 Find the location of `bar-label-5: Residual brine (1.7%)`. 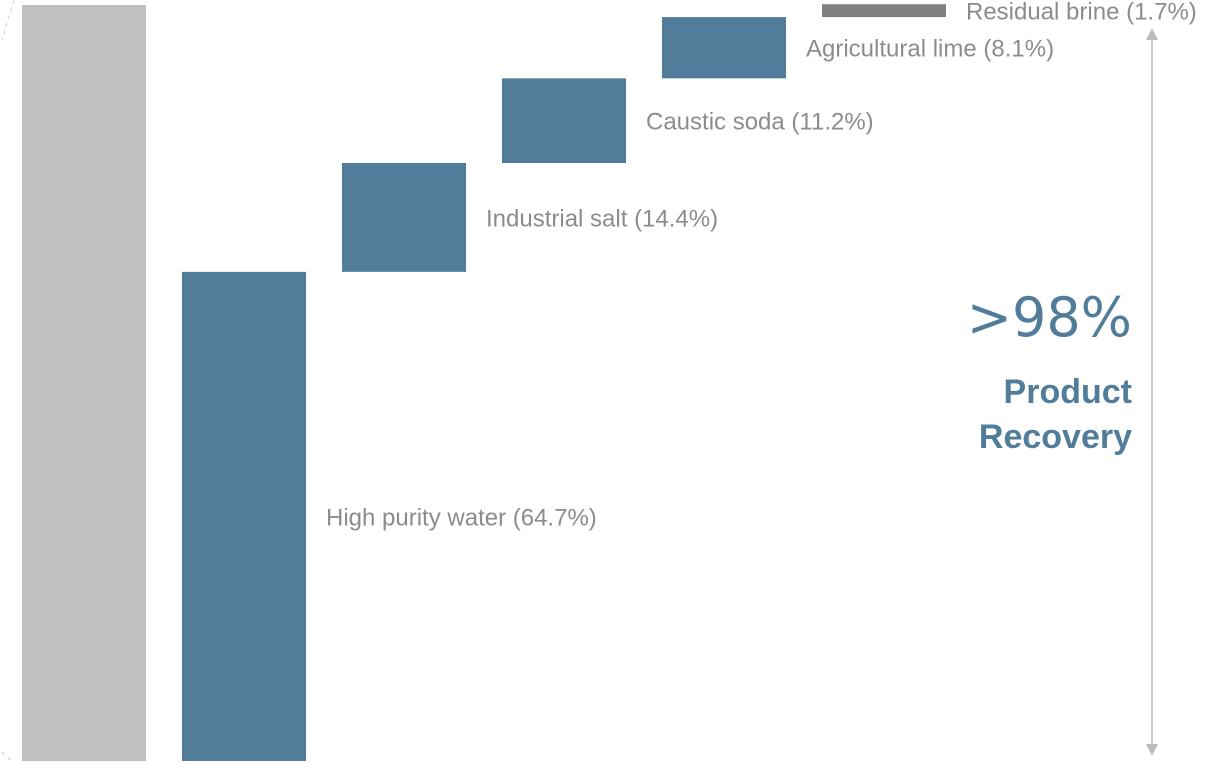

bar-label-5: Residual brine (1.7%) is located at coordinates (1081, 13).